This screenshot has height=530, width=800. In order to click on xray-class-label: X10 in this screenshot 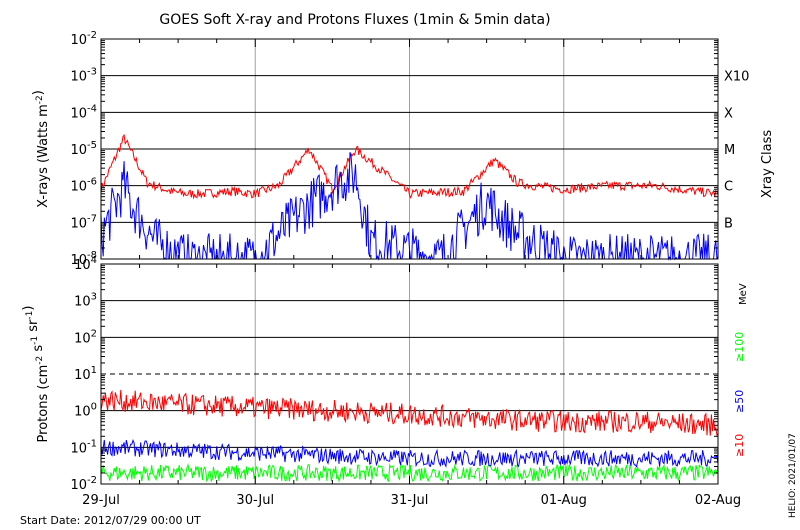, I will do `click(736, 77)`.